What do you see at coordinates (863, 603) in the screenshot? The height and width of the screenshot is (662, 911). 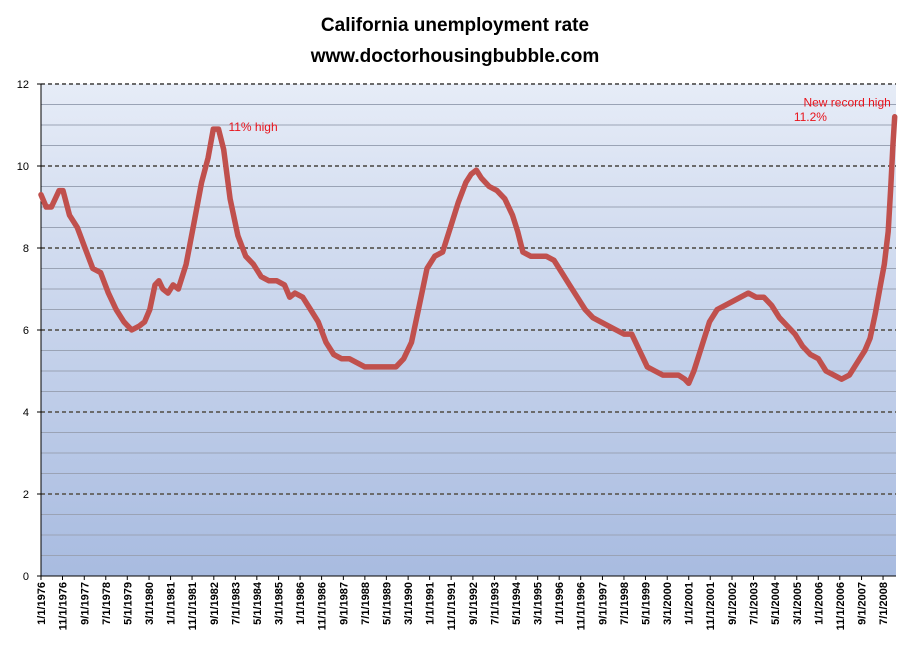 I see `x-tick-label: 9/1/2007` at bounding box center [863, 603].